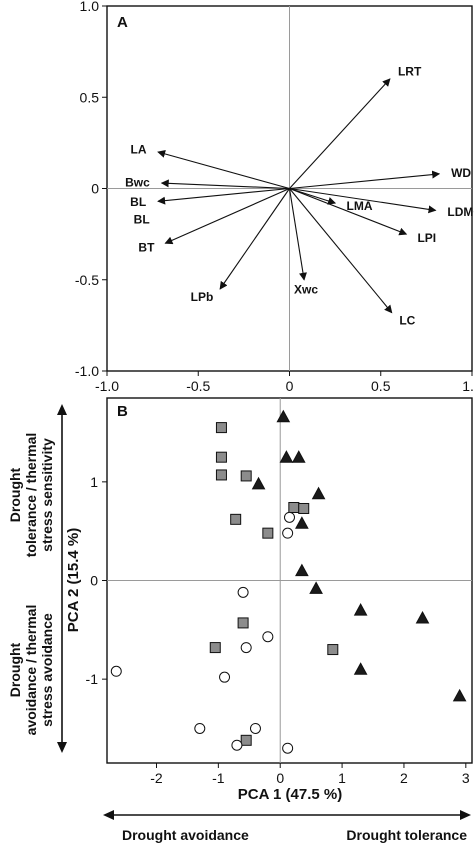 Image resolution: width=474 pixels, height=847 pixels. I want to click on vector-label-bl: BL, so click(138, 202).